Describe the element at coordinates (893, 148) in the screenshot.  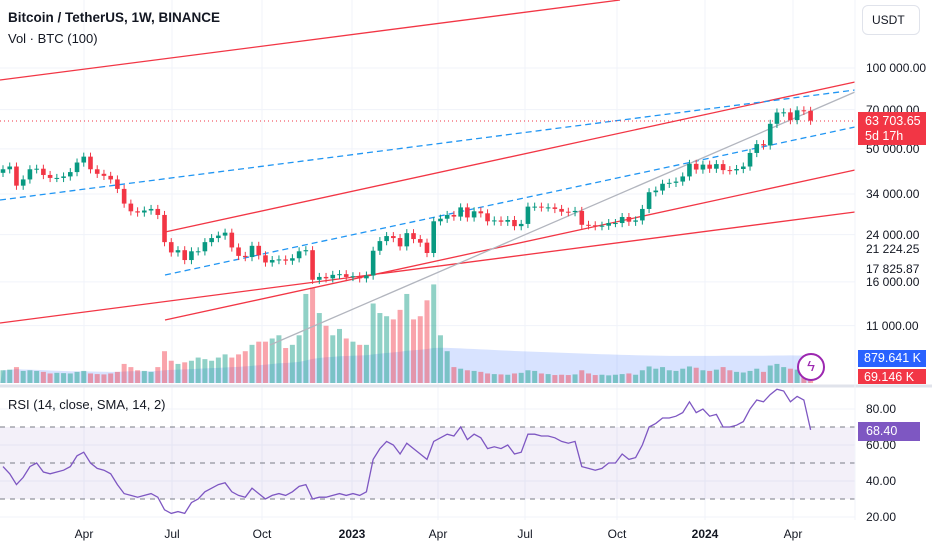
I see `price-tick: 50 000.00` at that location.